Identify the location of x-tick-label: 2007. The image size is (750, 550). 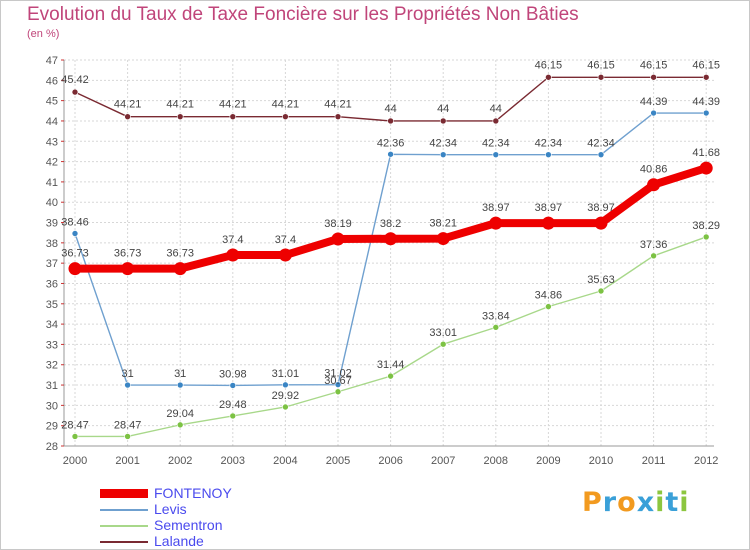
(443, 461).